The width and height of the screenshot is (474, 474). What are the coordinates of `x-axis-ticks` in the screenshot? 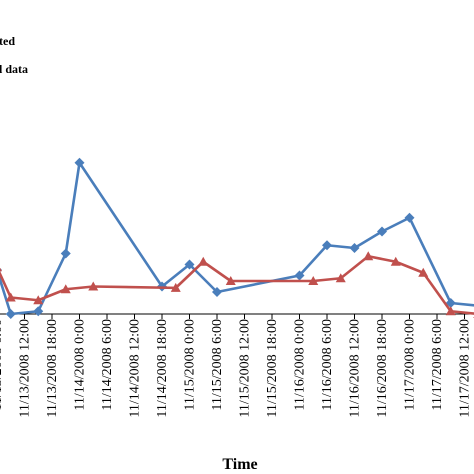 It's located at (244, 316).